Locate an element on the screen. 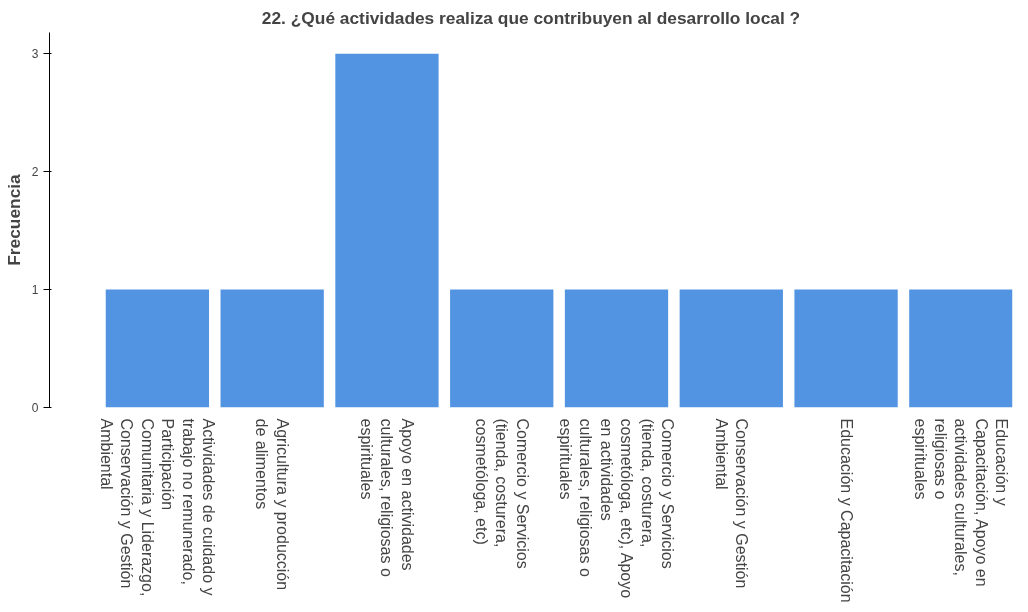 This screenshot has height=612, width=1028. x-tick-label: Conservación y Gestión Ambiental is located at coordinates (731, 503).